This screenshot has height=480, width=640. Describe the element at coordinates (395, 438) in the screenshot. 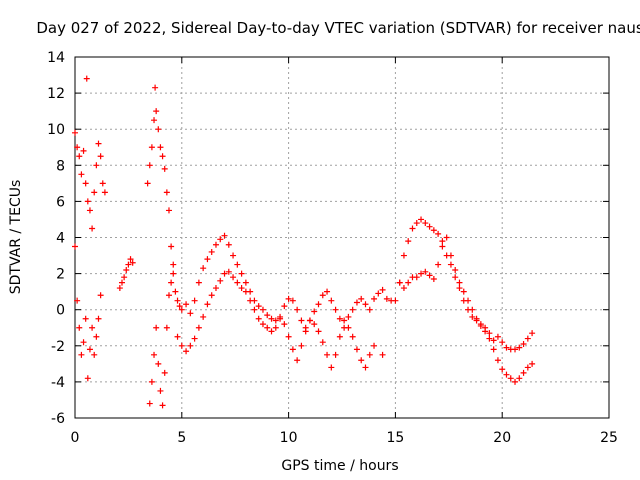

I see `x-tick-label: 15` at that location.